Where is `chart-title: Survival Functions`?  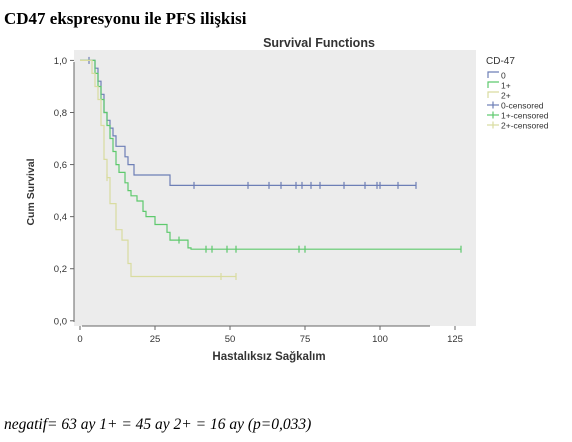 chart-title: Survival Functions is located at coordinates (319, 43).